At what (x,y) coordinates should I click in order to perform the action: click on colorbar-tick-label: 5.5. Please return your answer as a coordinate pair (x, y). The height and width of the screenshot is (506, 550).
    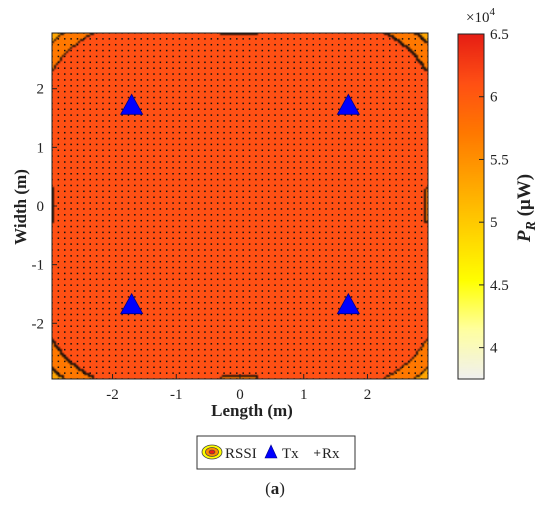
    Looking at the image, I should click on (499, 160).